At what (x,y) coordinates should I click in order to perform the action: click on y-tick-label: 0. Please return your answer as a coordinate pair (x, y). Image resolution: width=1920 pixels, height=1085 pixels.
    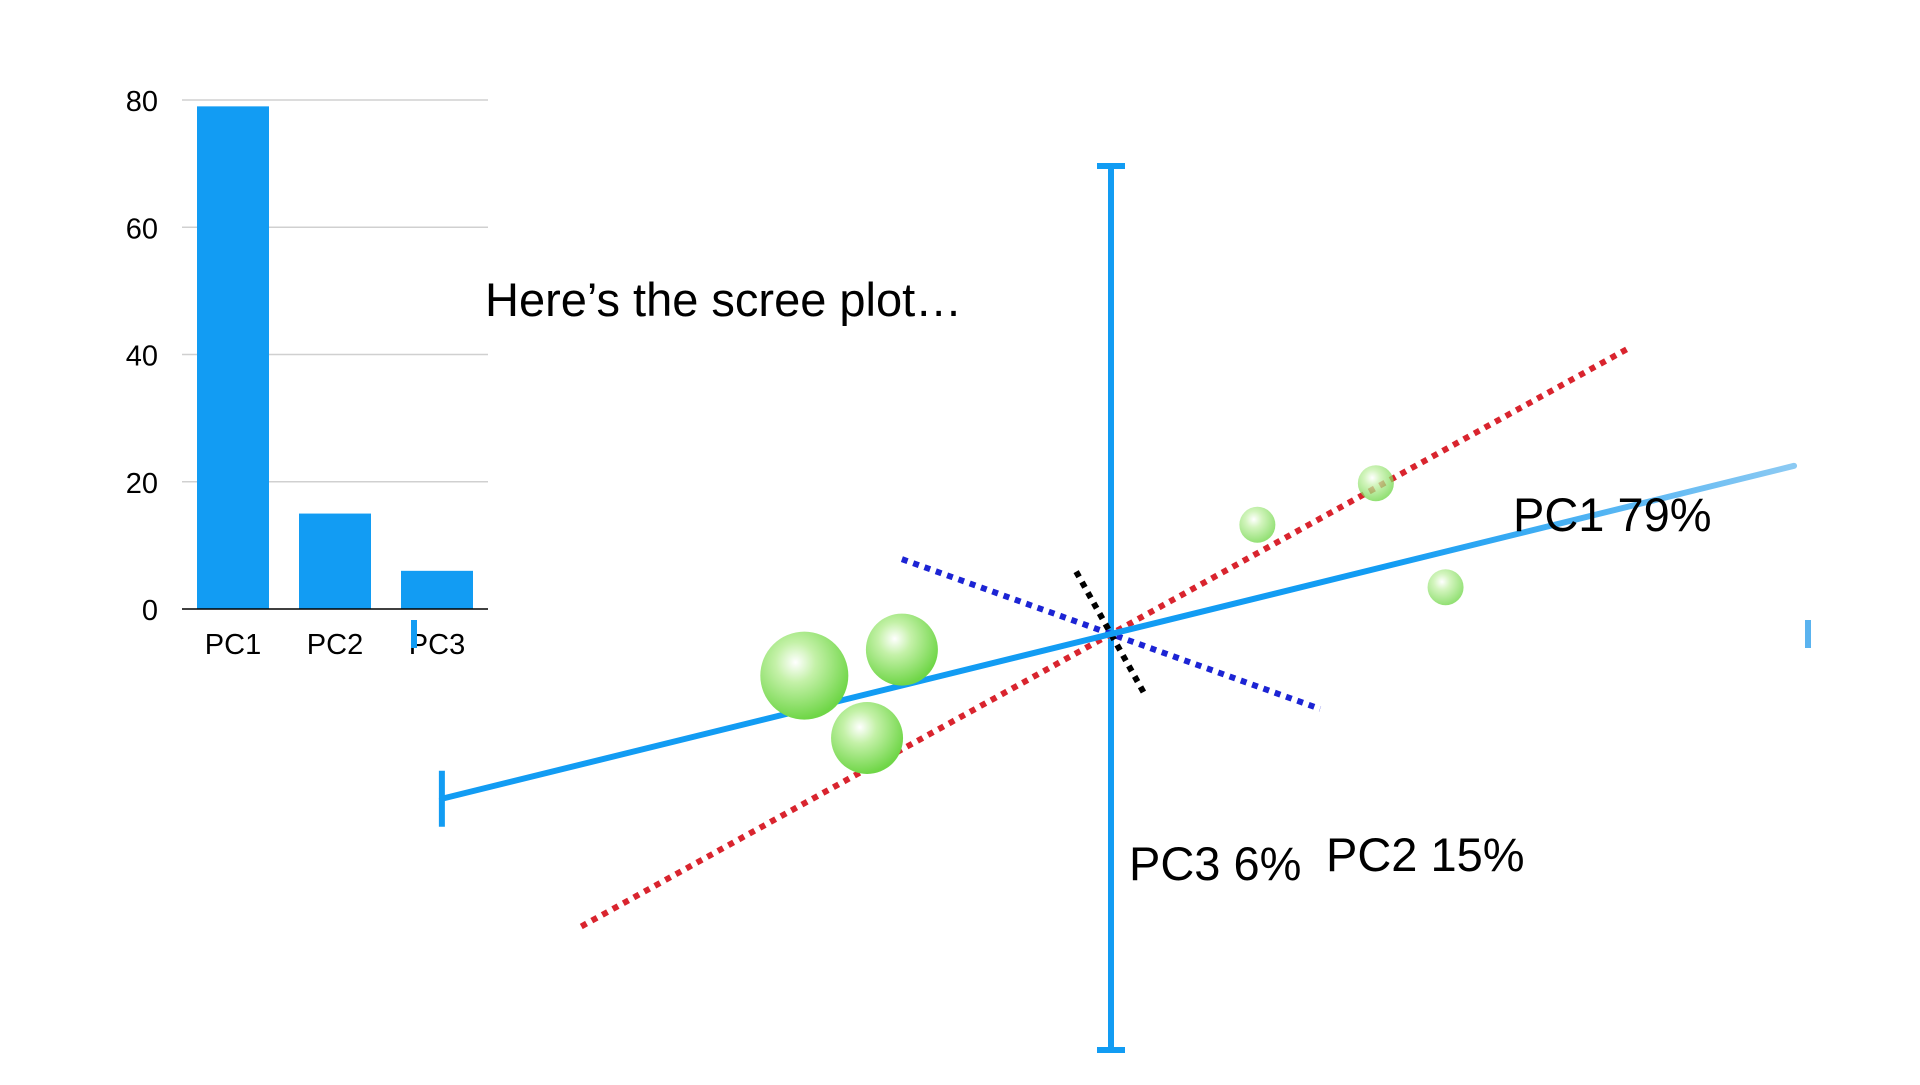
    Looking at the image, I should click on (150, 611).